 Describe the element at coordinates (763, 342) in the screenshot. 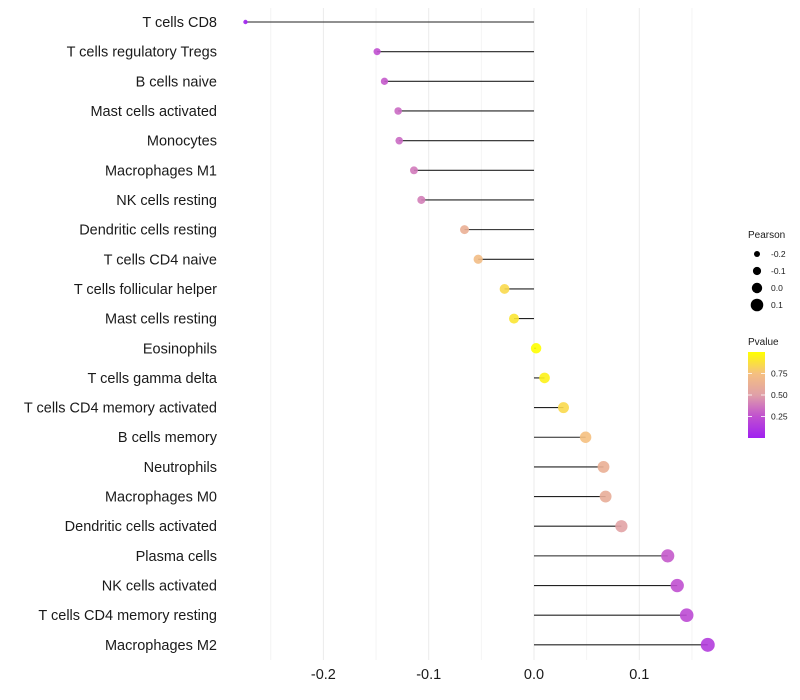

I see `legend-color-title: Pvalue` at that location.